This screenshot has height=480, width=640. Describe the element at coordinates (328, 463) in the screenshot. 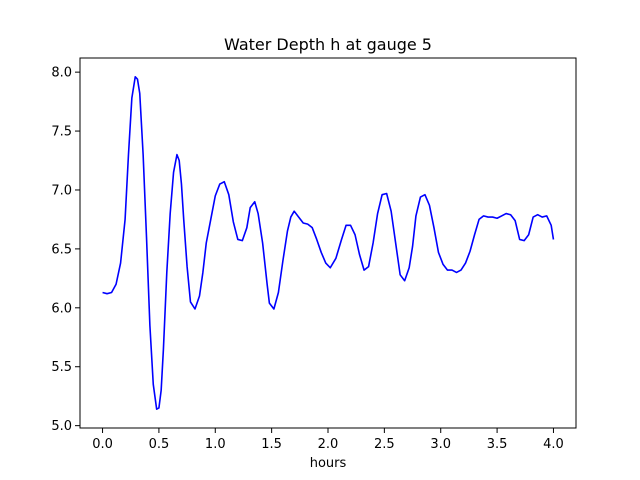

I see `x-axis-label: hours` at that location.